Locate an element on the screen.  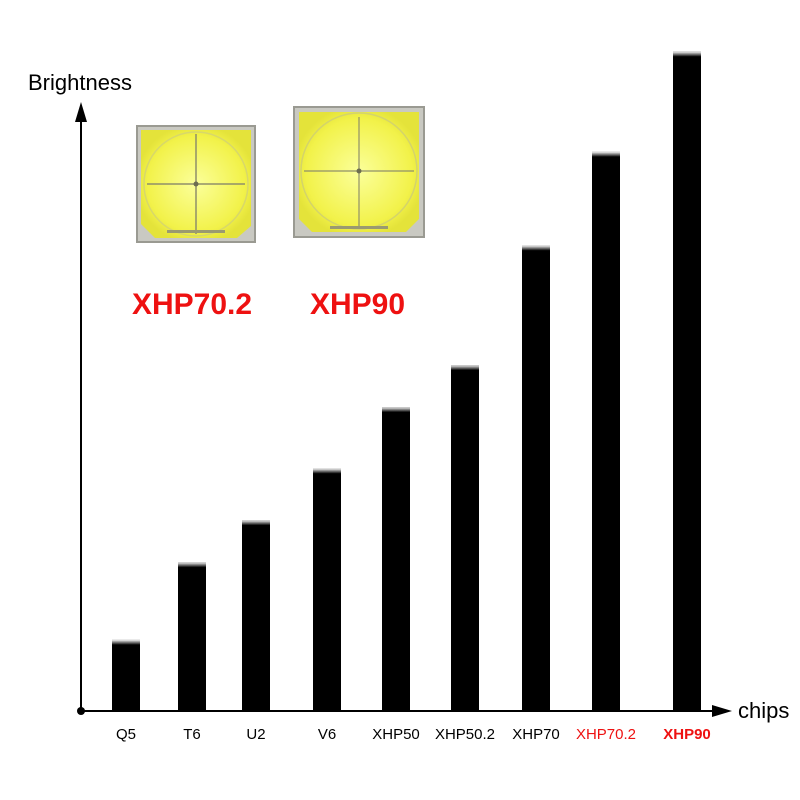
y-axis-label: Brightness is located at coordinates (80, 82).